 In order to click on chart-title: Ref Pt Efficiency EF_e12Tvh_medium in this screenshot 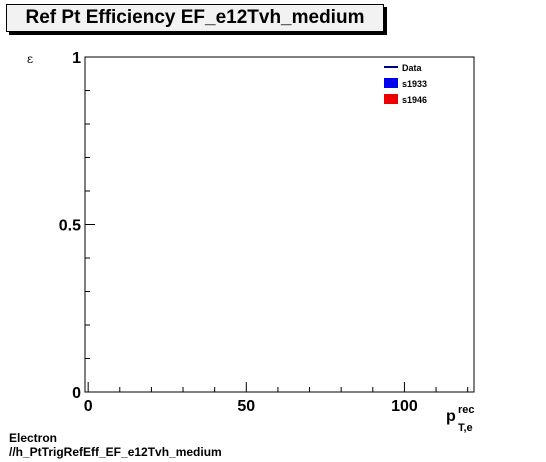, I will do `click(195, 18)`.